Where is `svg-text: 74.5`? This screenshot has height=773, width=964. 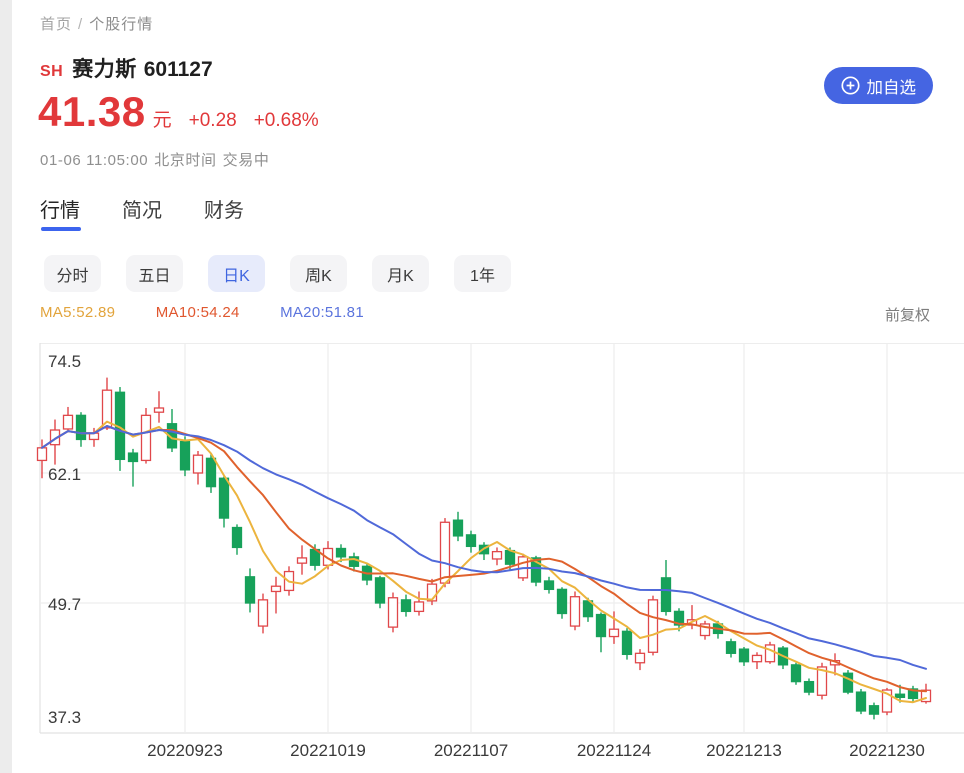 svg-text: 74.5 is located at coordinates (64, 361).